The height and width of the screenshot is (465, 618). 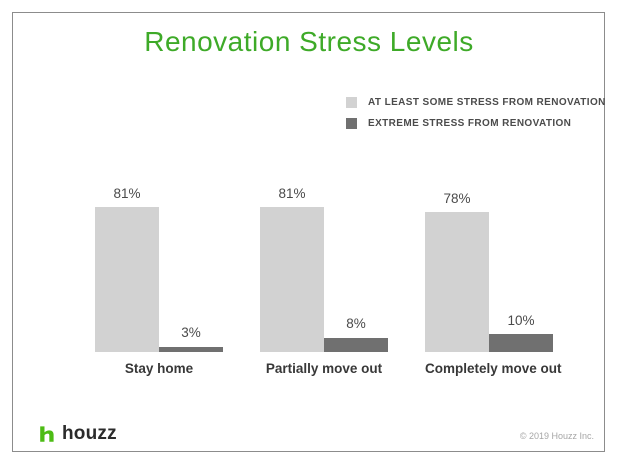 I want to click on category-label: Completely move out, so click(x=493, y=368).